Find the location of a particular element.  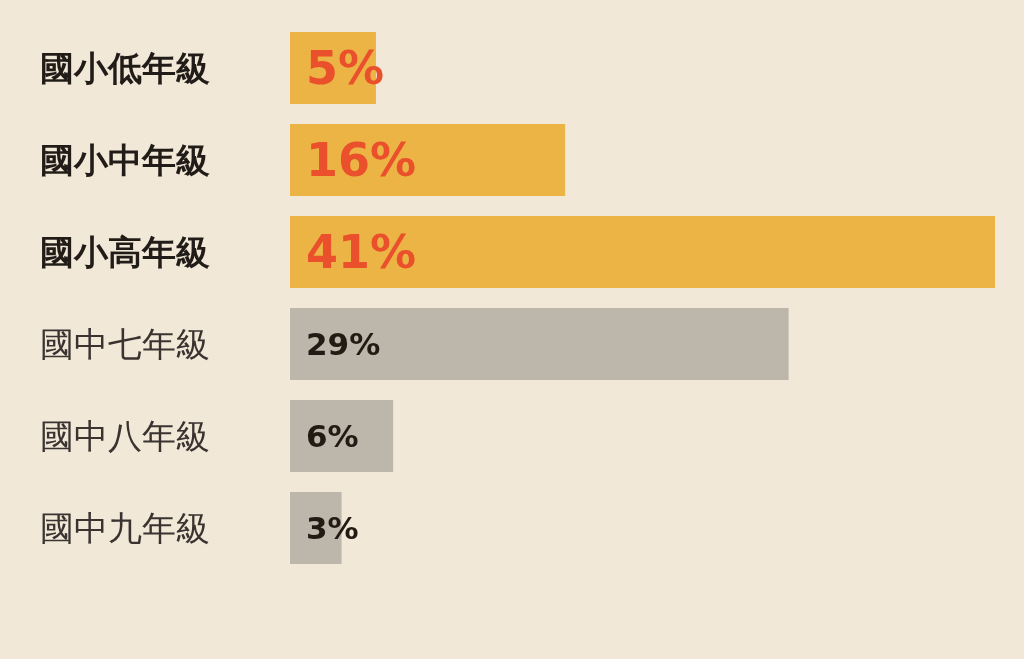

data-label: 3% is located at coordinates (332, 528).